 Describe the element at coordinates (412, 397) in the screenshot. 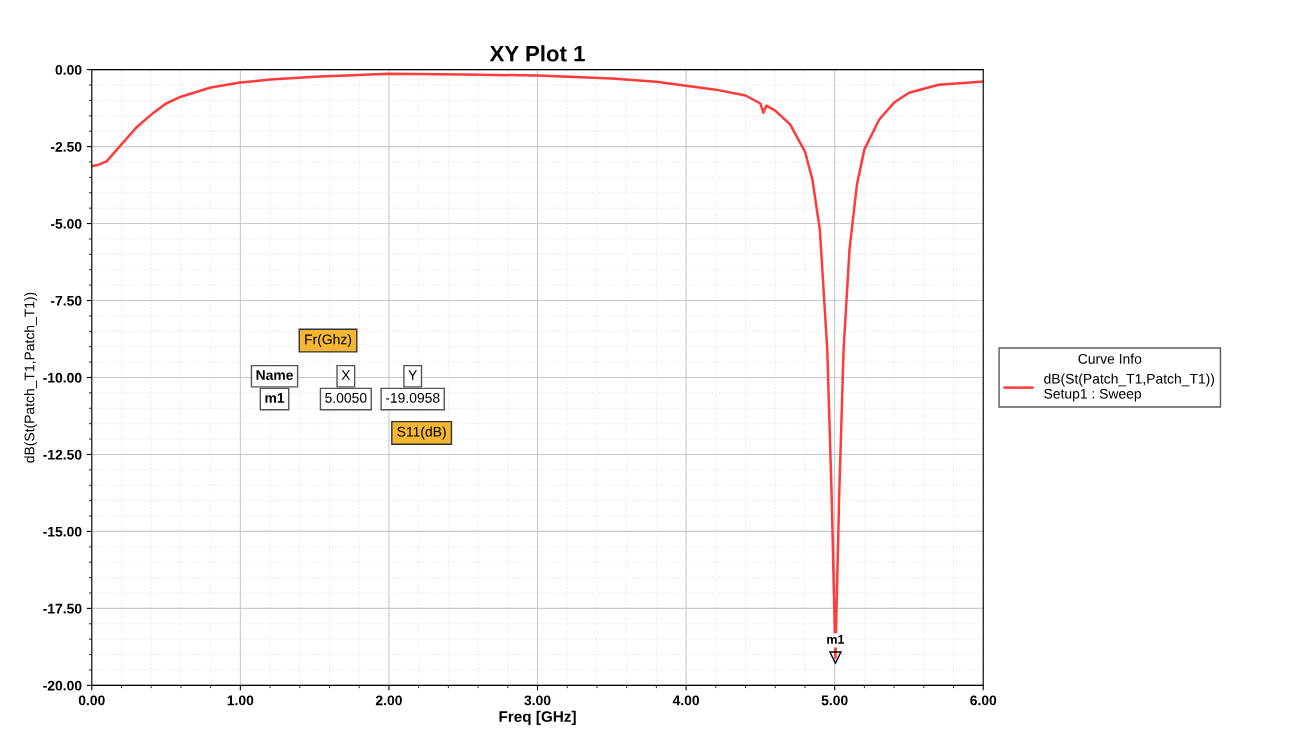

I see `annotation: -19.0958` at that location.